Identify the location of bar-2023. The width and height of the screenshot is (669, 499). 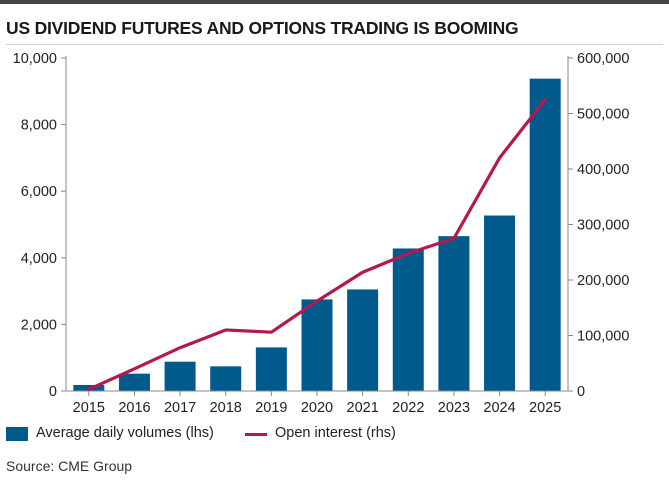
(454, 313).